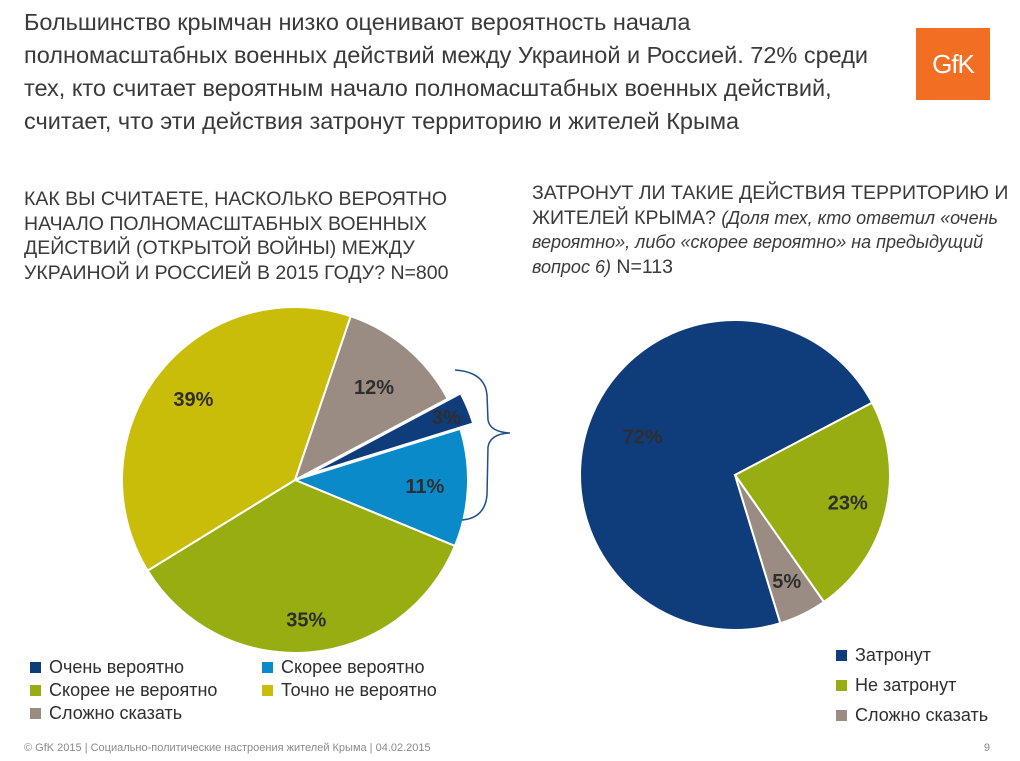  What do you see at coordinates (380, 487) in the screenshot?
I see `pie-slice-rather-likely` at bounding box center [380, 487].